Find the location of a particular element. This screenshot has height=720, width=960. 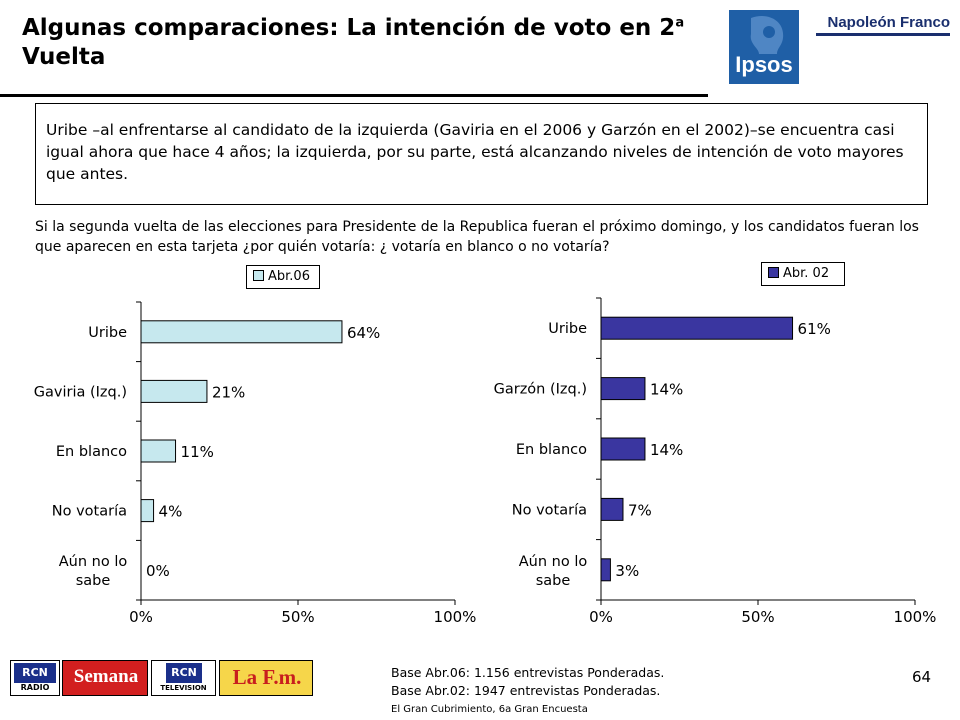

legend-abr06: Abr.06 is located at coordinates (283, 277).